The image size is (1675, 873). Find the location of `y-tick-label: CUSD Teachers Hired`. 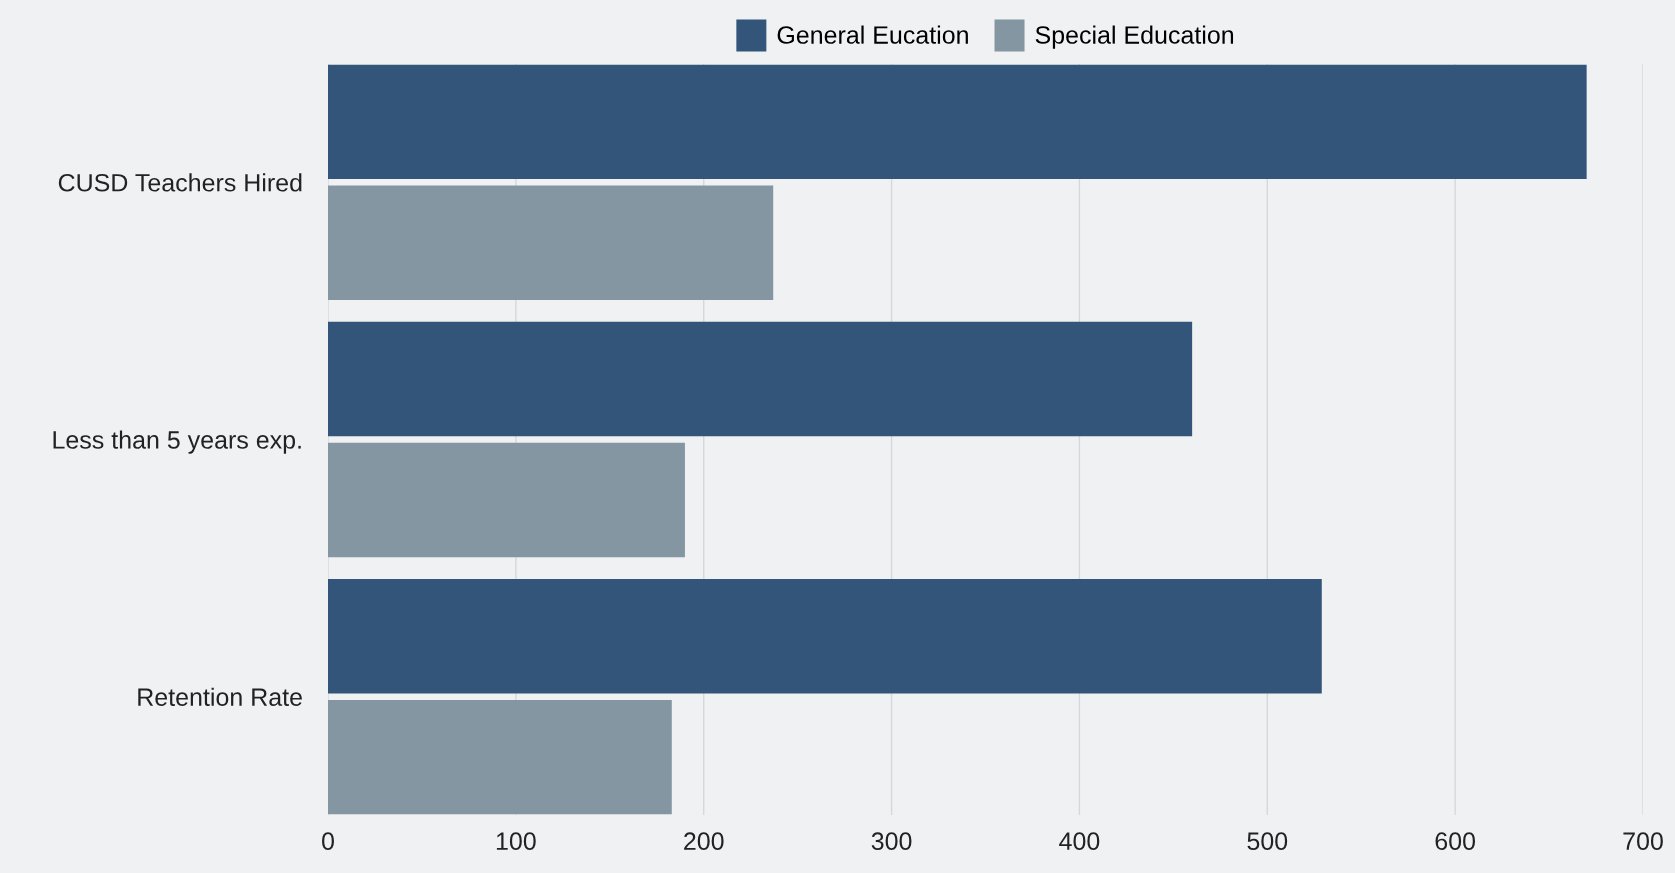

y-tick-label: CUSD Teachers Hired is located at coordinates (180, 182).